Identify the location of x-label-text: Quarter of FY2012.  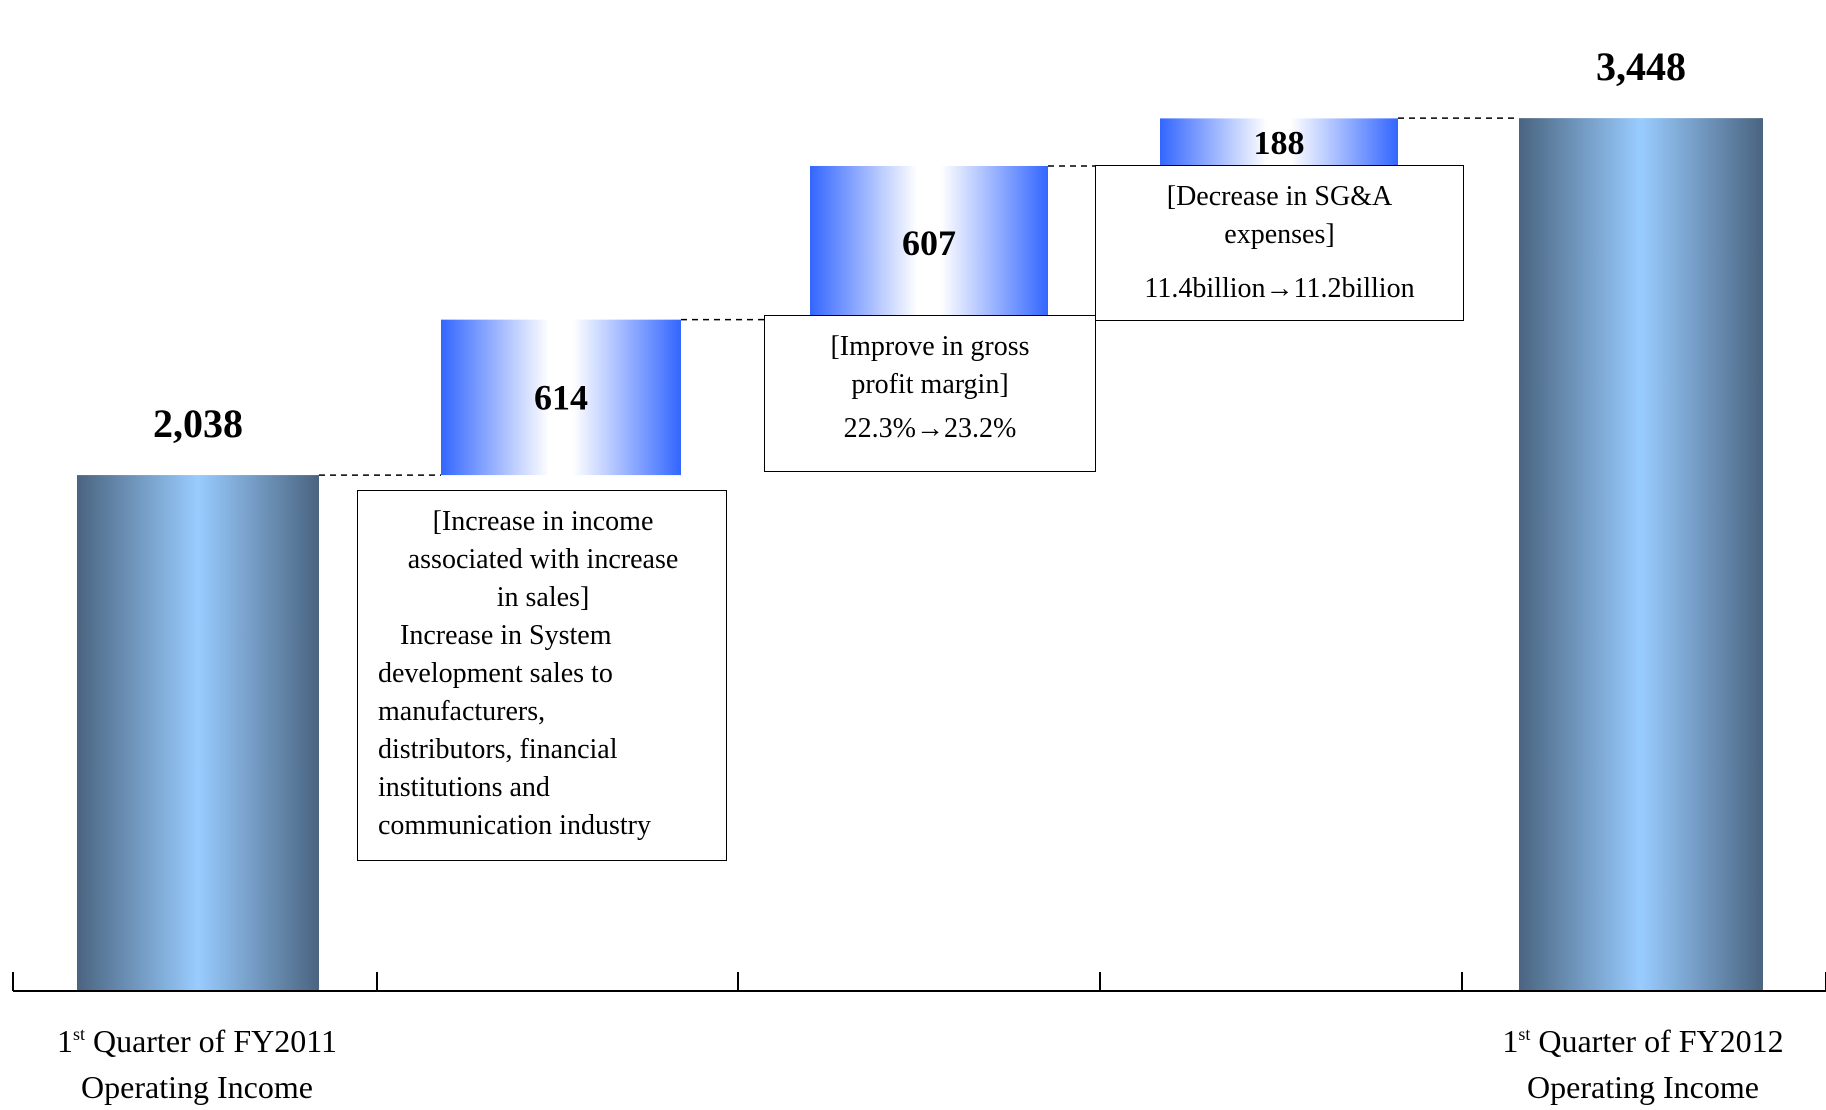
(1657, 1041).